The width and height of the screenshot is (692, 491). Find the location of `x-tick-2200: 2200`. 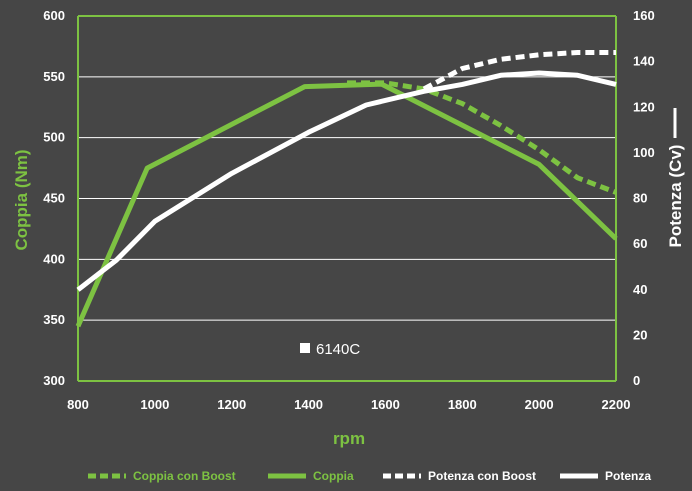

x-tick-2200: 2200 is located at coordinates (616, 404).